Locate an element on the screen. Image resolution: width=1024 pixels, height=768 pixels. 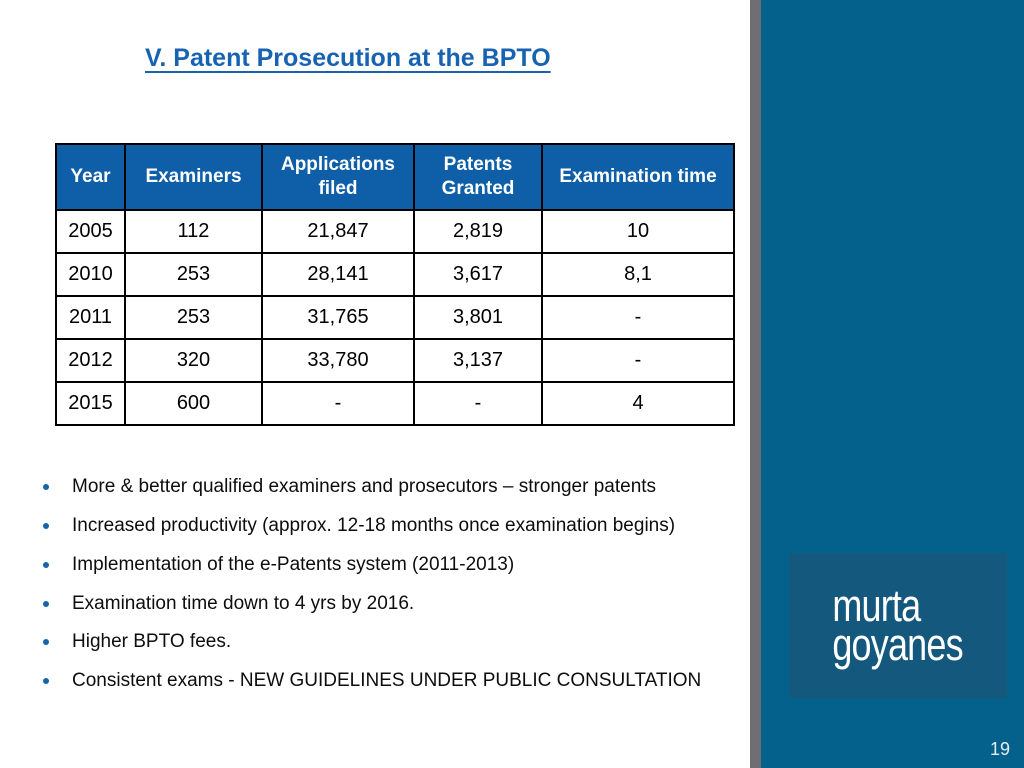
table-cell: 600 is located at coordinates (193, 403).